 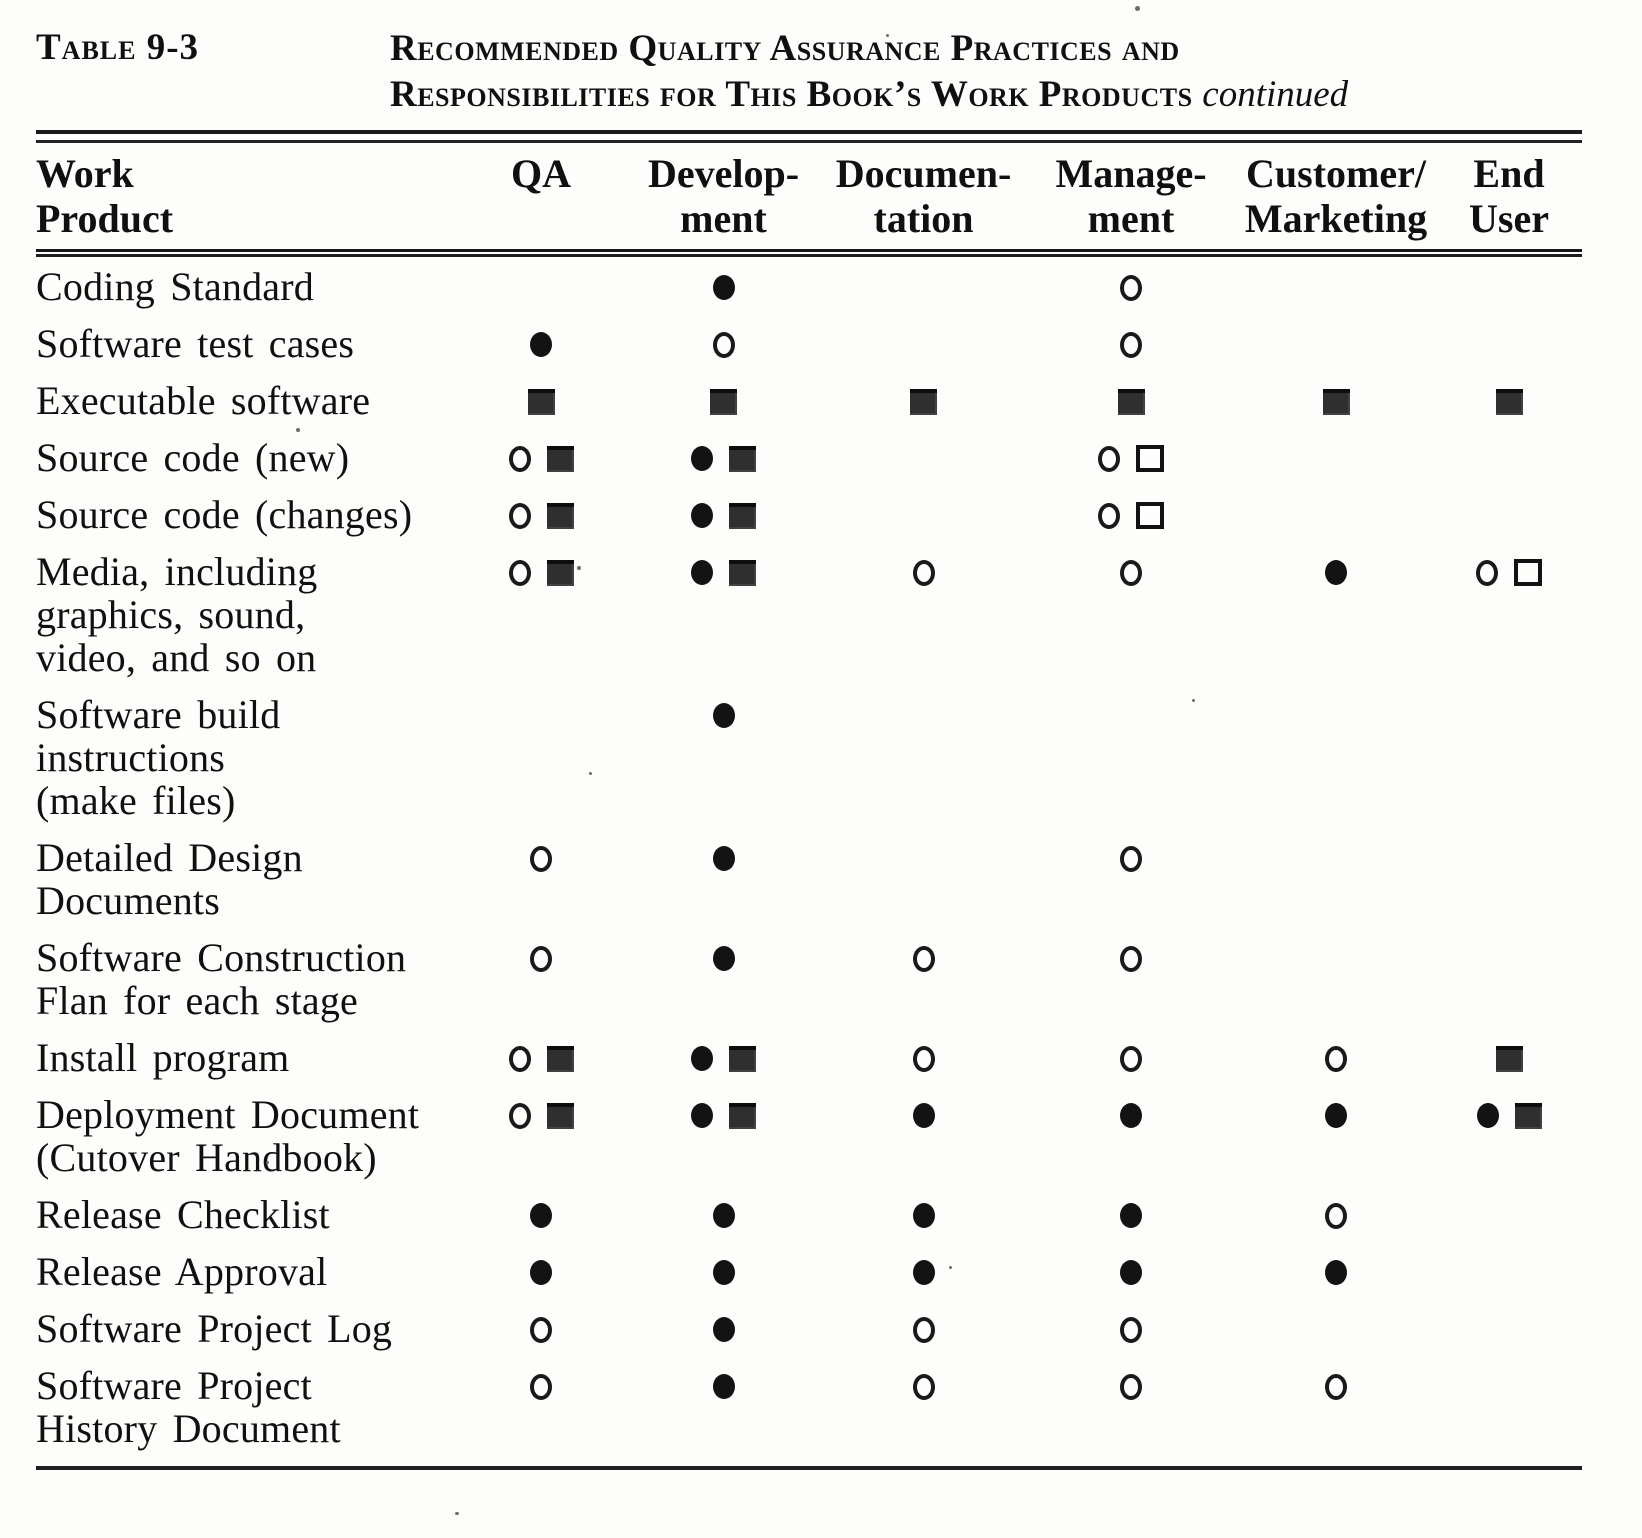 What do you see at coordinates (809, 1064) in the screenshot?
I see `table-row: Install program` at bounding box center [809, 1064].